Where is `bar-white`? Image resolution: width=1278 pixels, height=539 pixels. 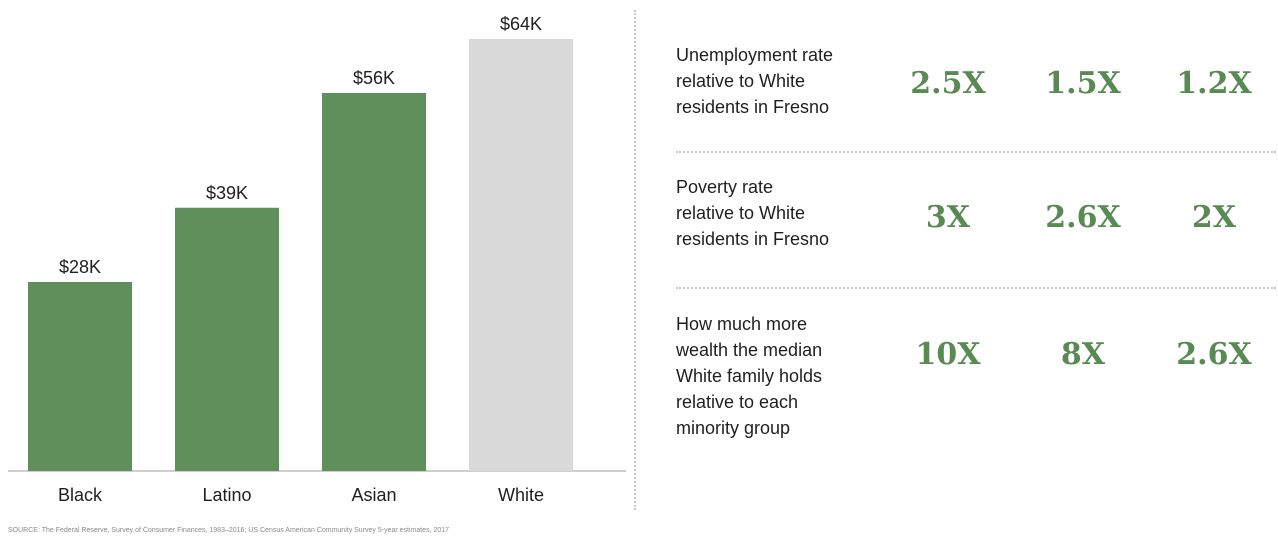
bar-white is located at coordinates (521, 255).